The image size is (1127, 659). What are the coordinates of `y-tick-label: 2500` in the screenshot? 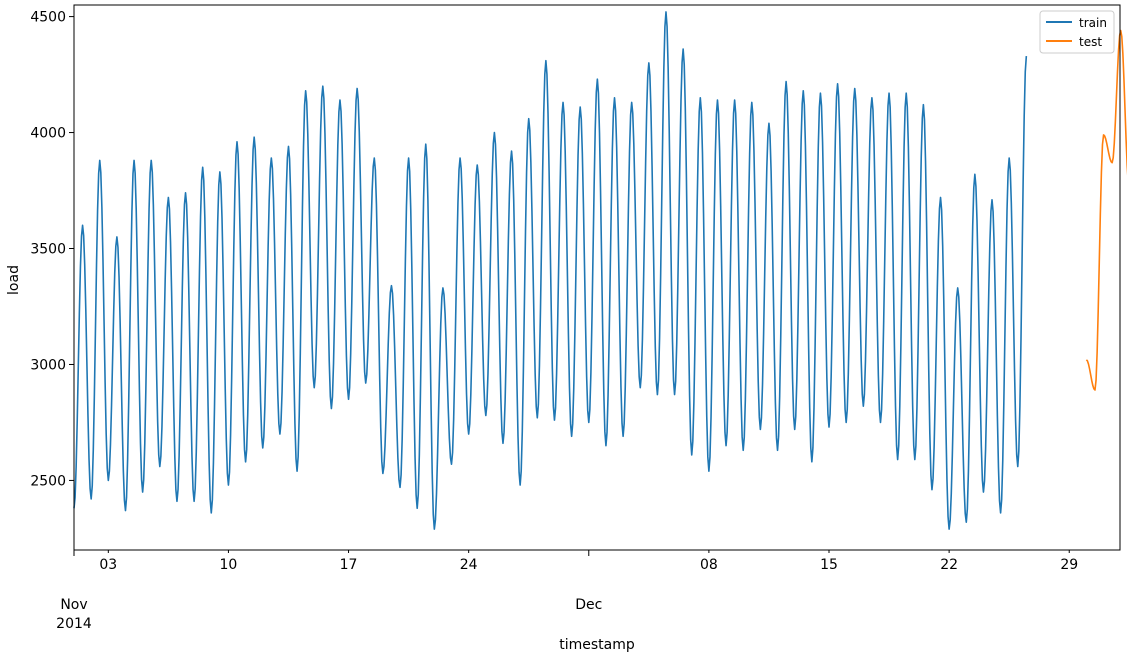 It's located at (48, 481).